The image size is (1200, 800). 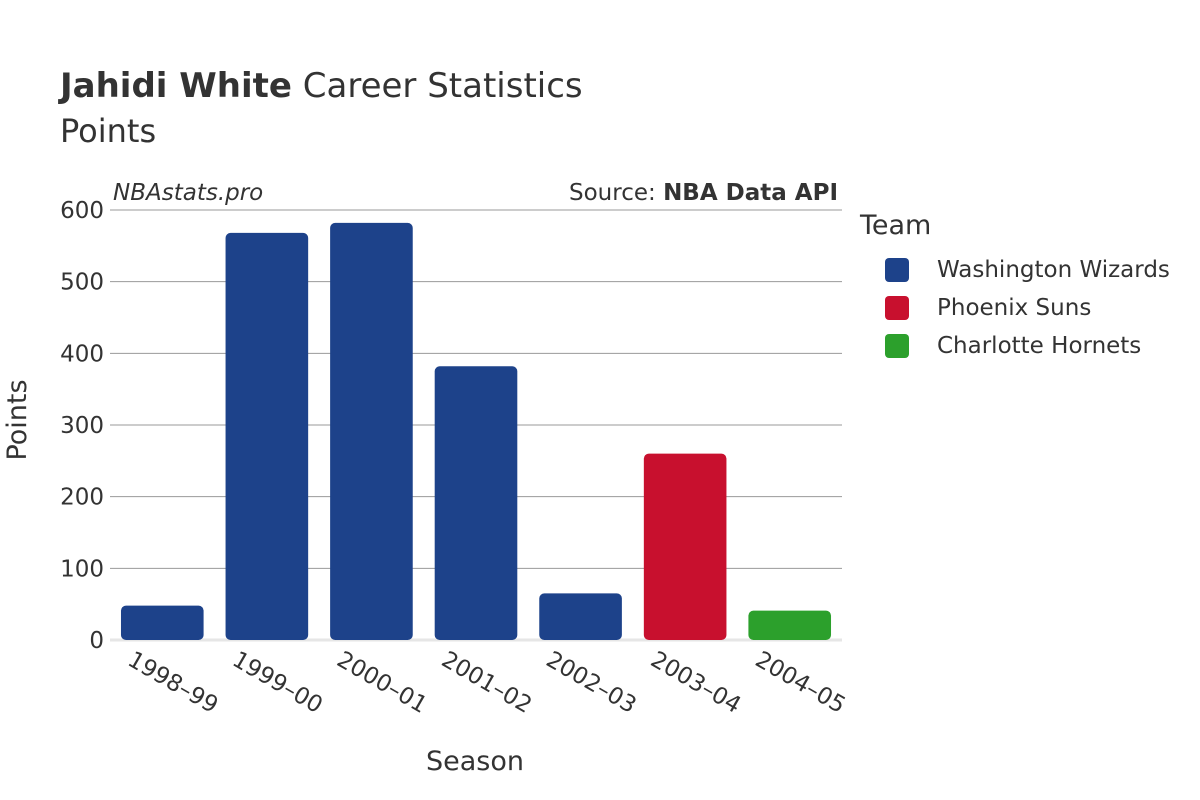 What do you see at coordinates (277, 683) in the screenshot?
I see `x-tick-label: 1999–00` at bounding box center [277, 683].